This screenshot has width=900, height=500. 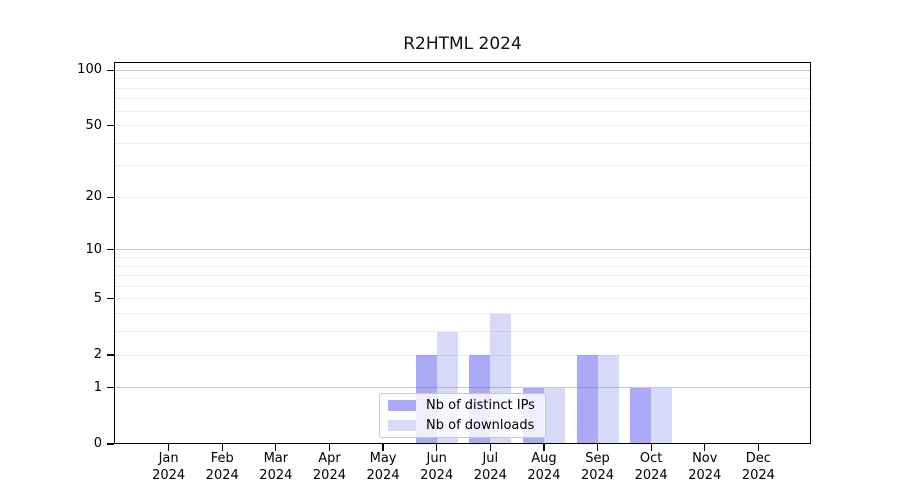 What do you see at coordinates (329, 458) in the screenshot?
I see `month-name: Apr` at bounding box center [329, 458].